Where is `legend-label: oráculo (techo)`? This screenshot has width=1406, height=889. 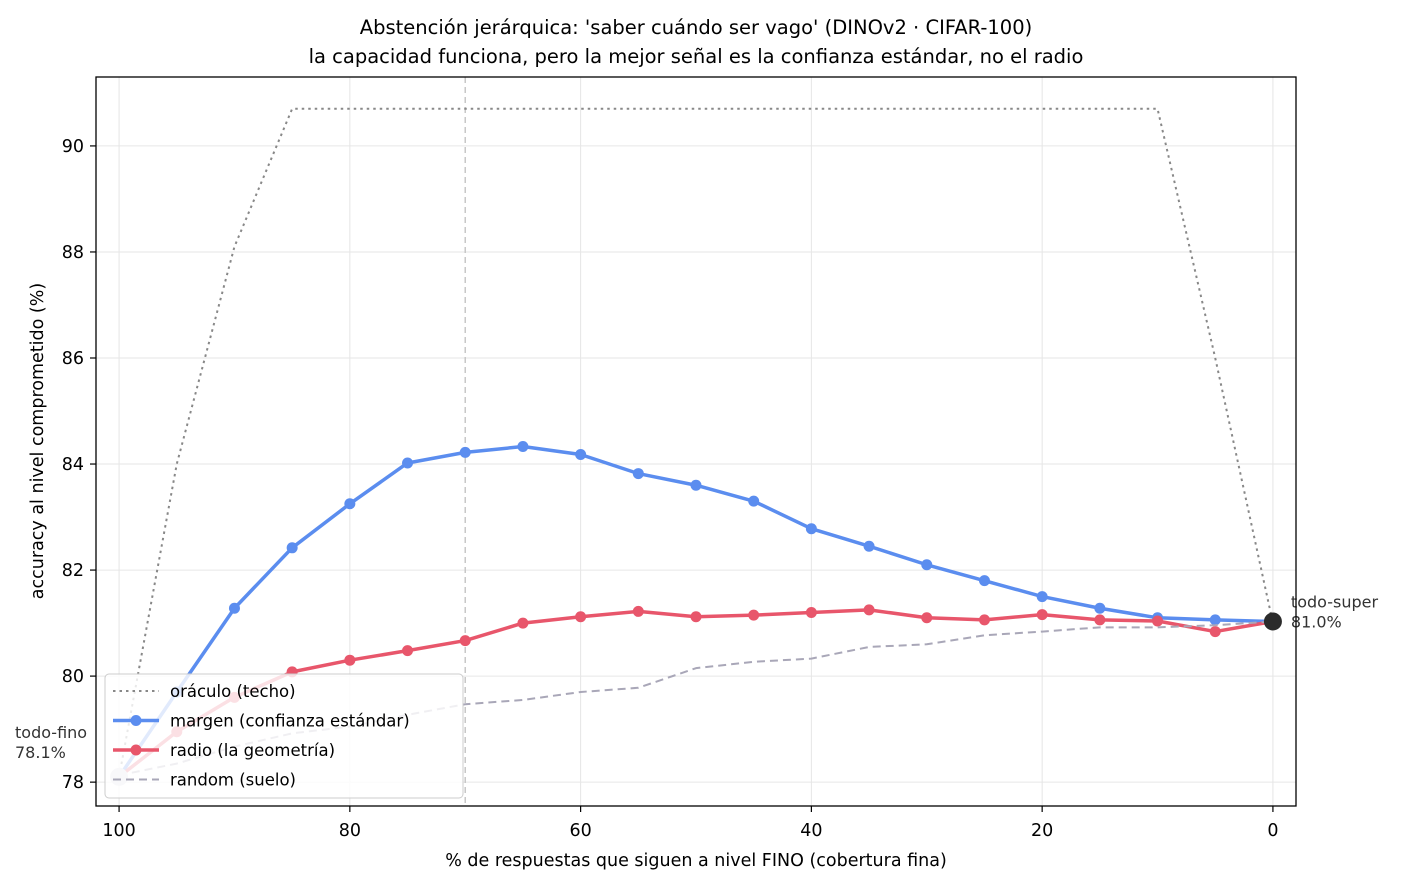 legend-label: oráculo (techo) is located at coordinates (233, 691).